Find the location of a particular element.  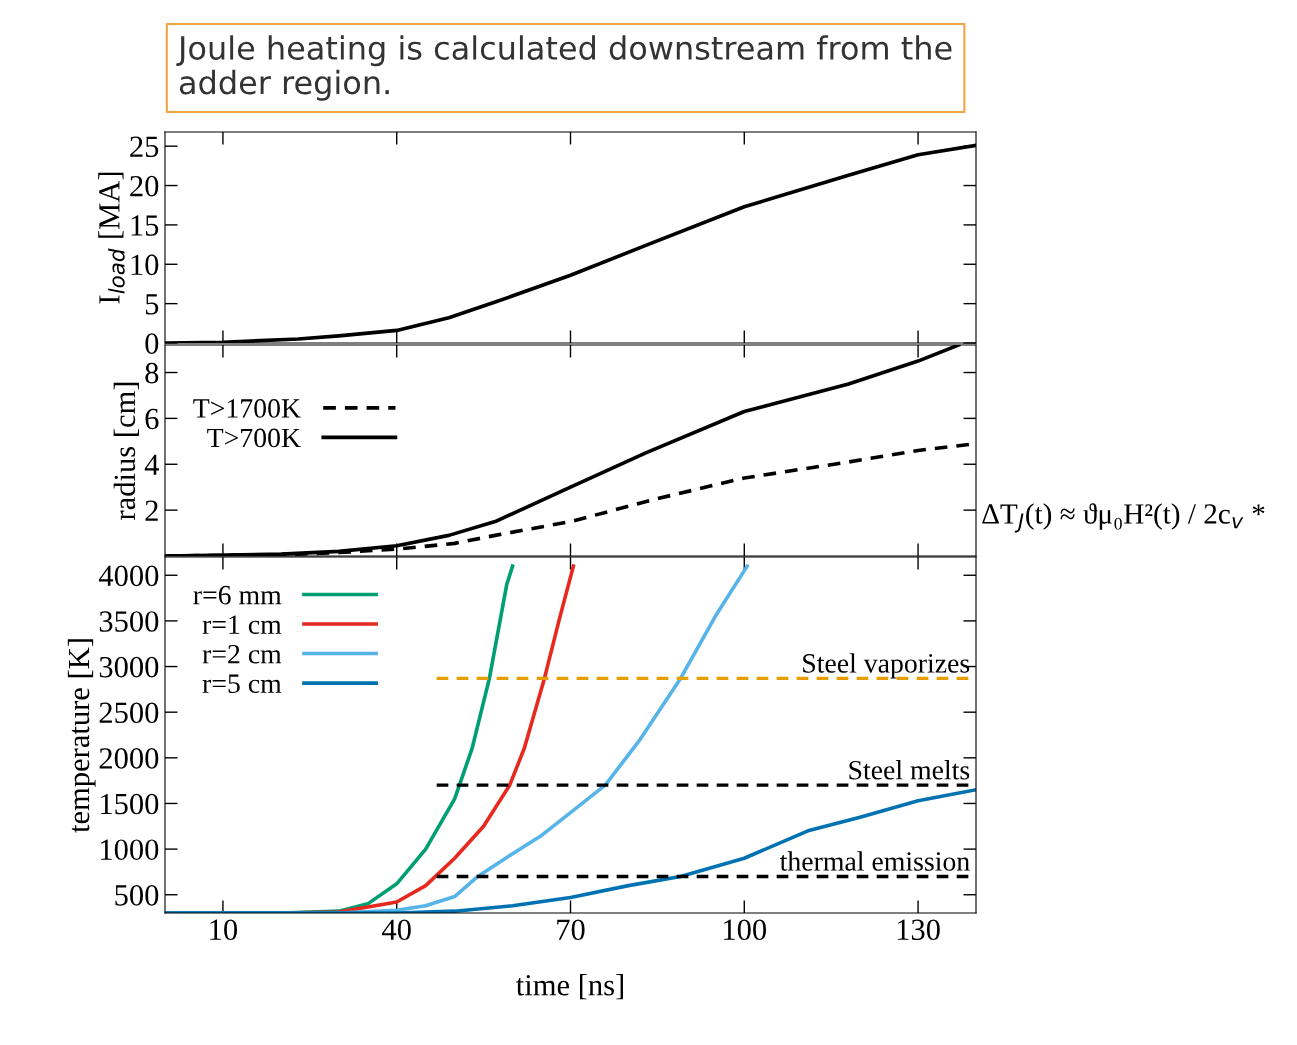

y-tick-label: 1500 is located at coordinates (130, 804).